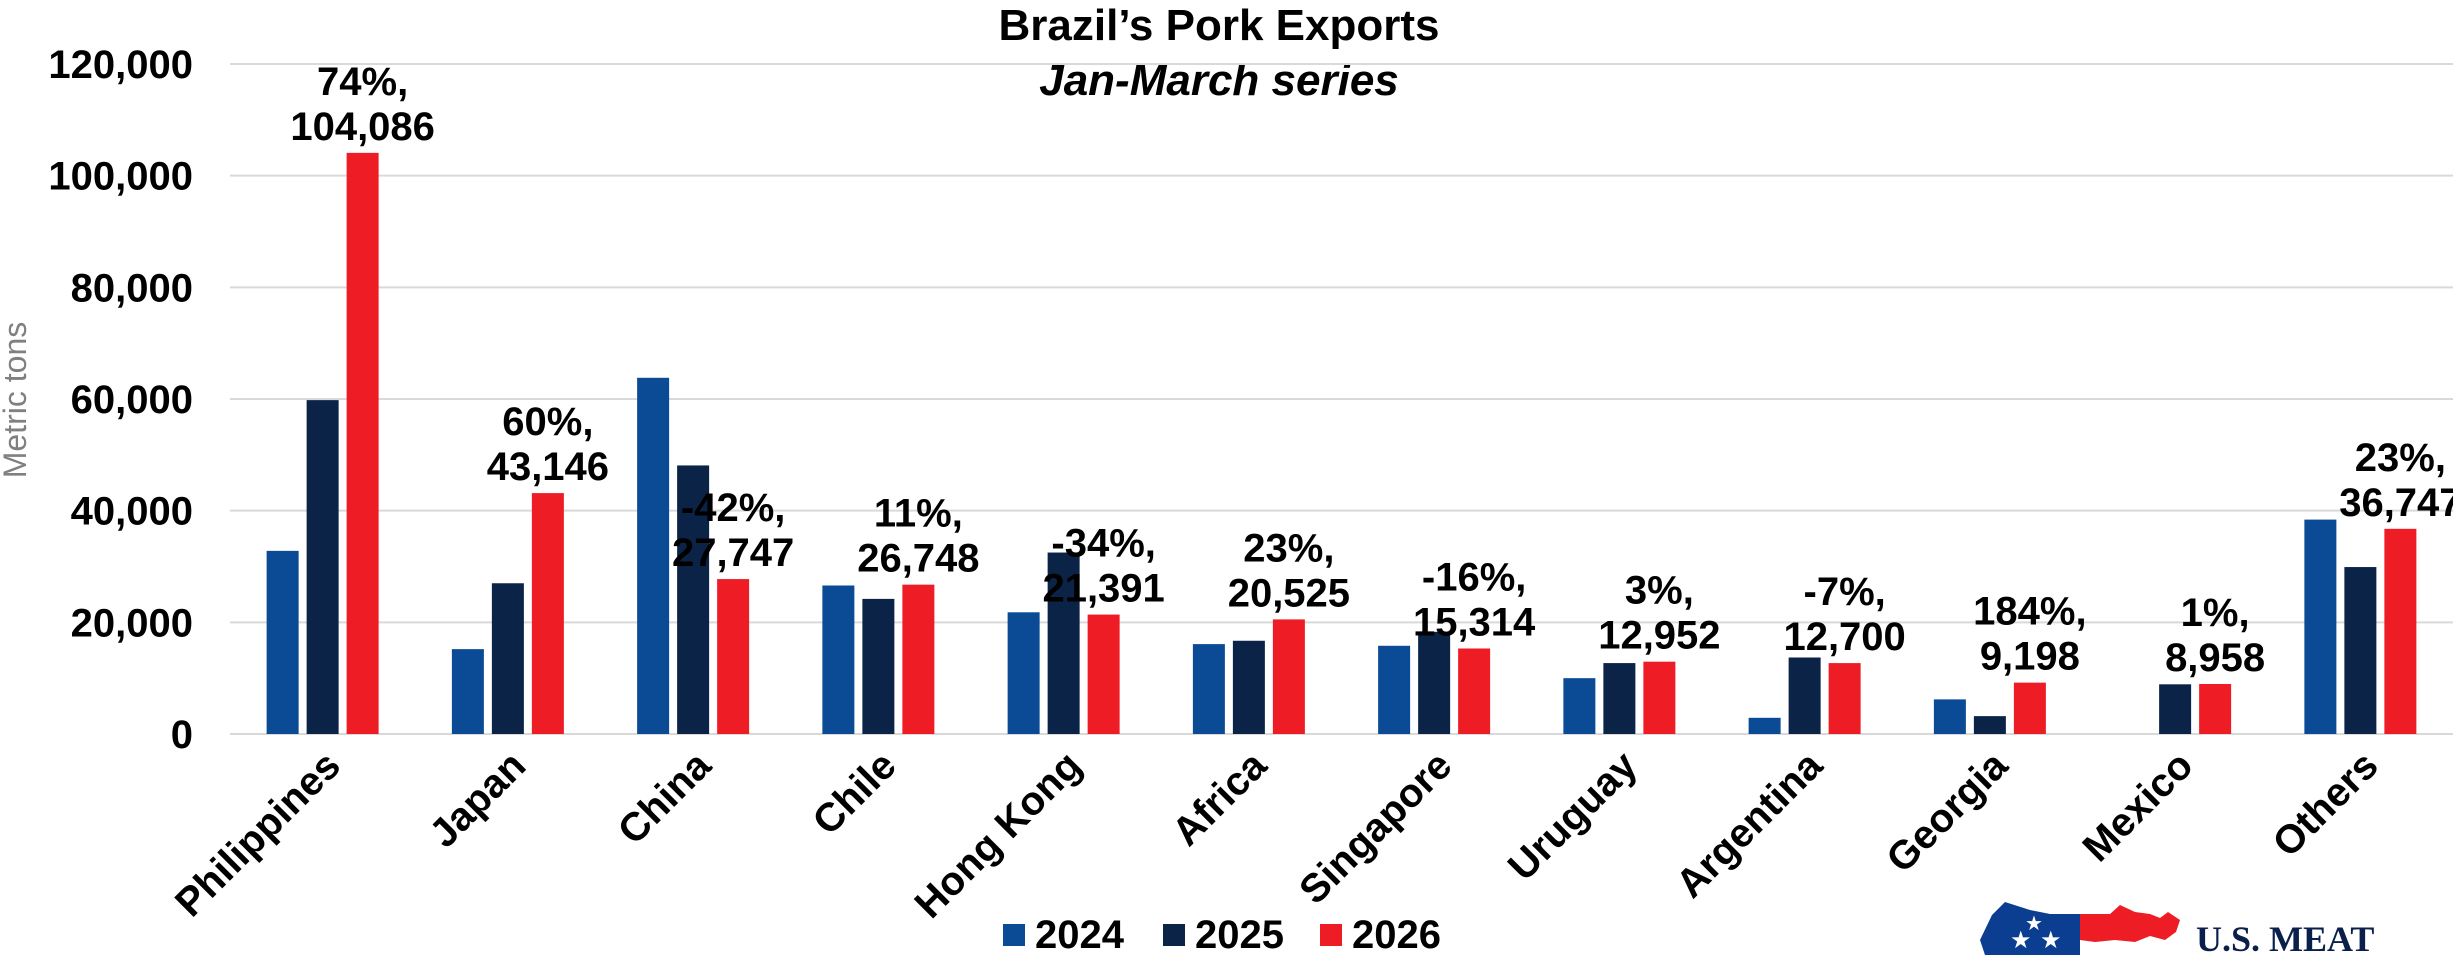 Image resolution: width=2453 pixels, height=955 pixels. I want to click on bar-2025-singapore, so click(1434, 682).